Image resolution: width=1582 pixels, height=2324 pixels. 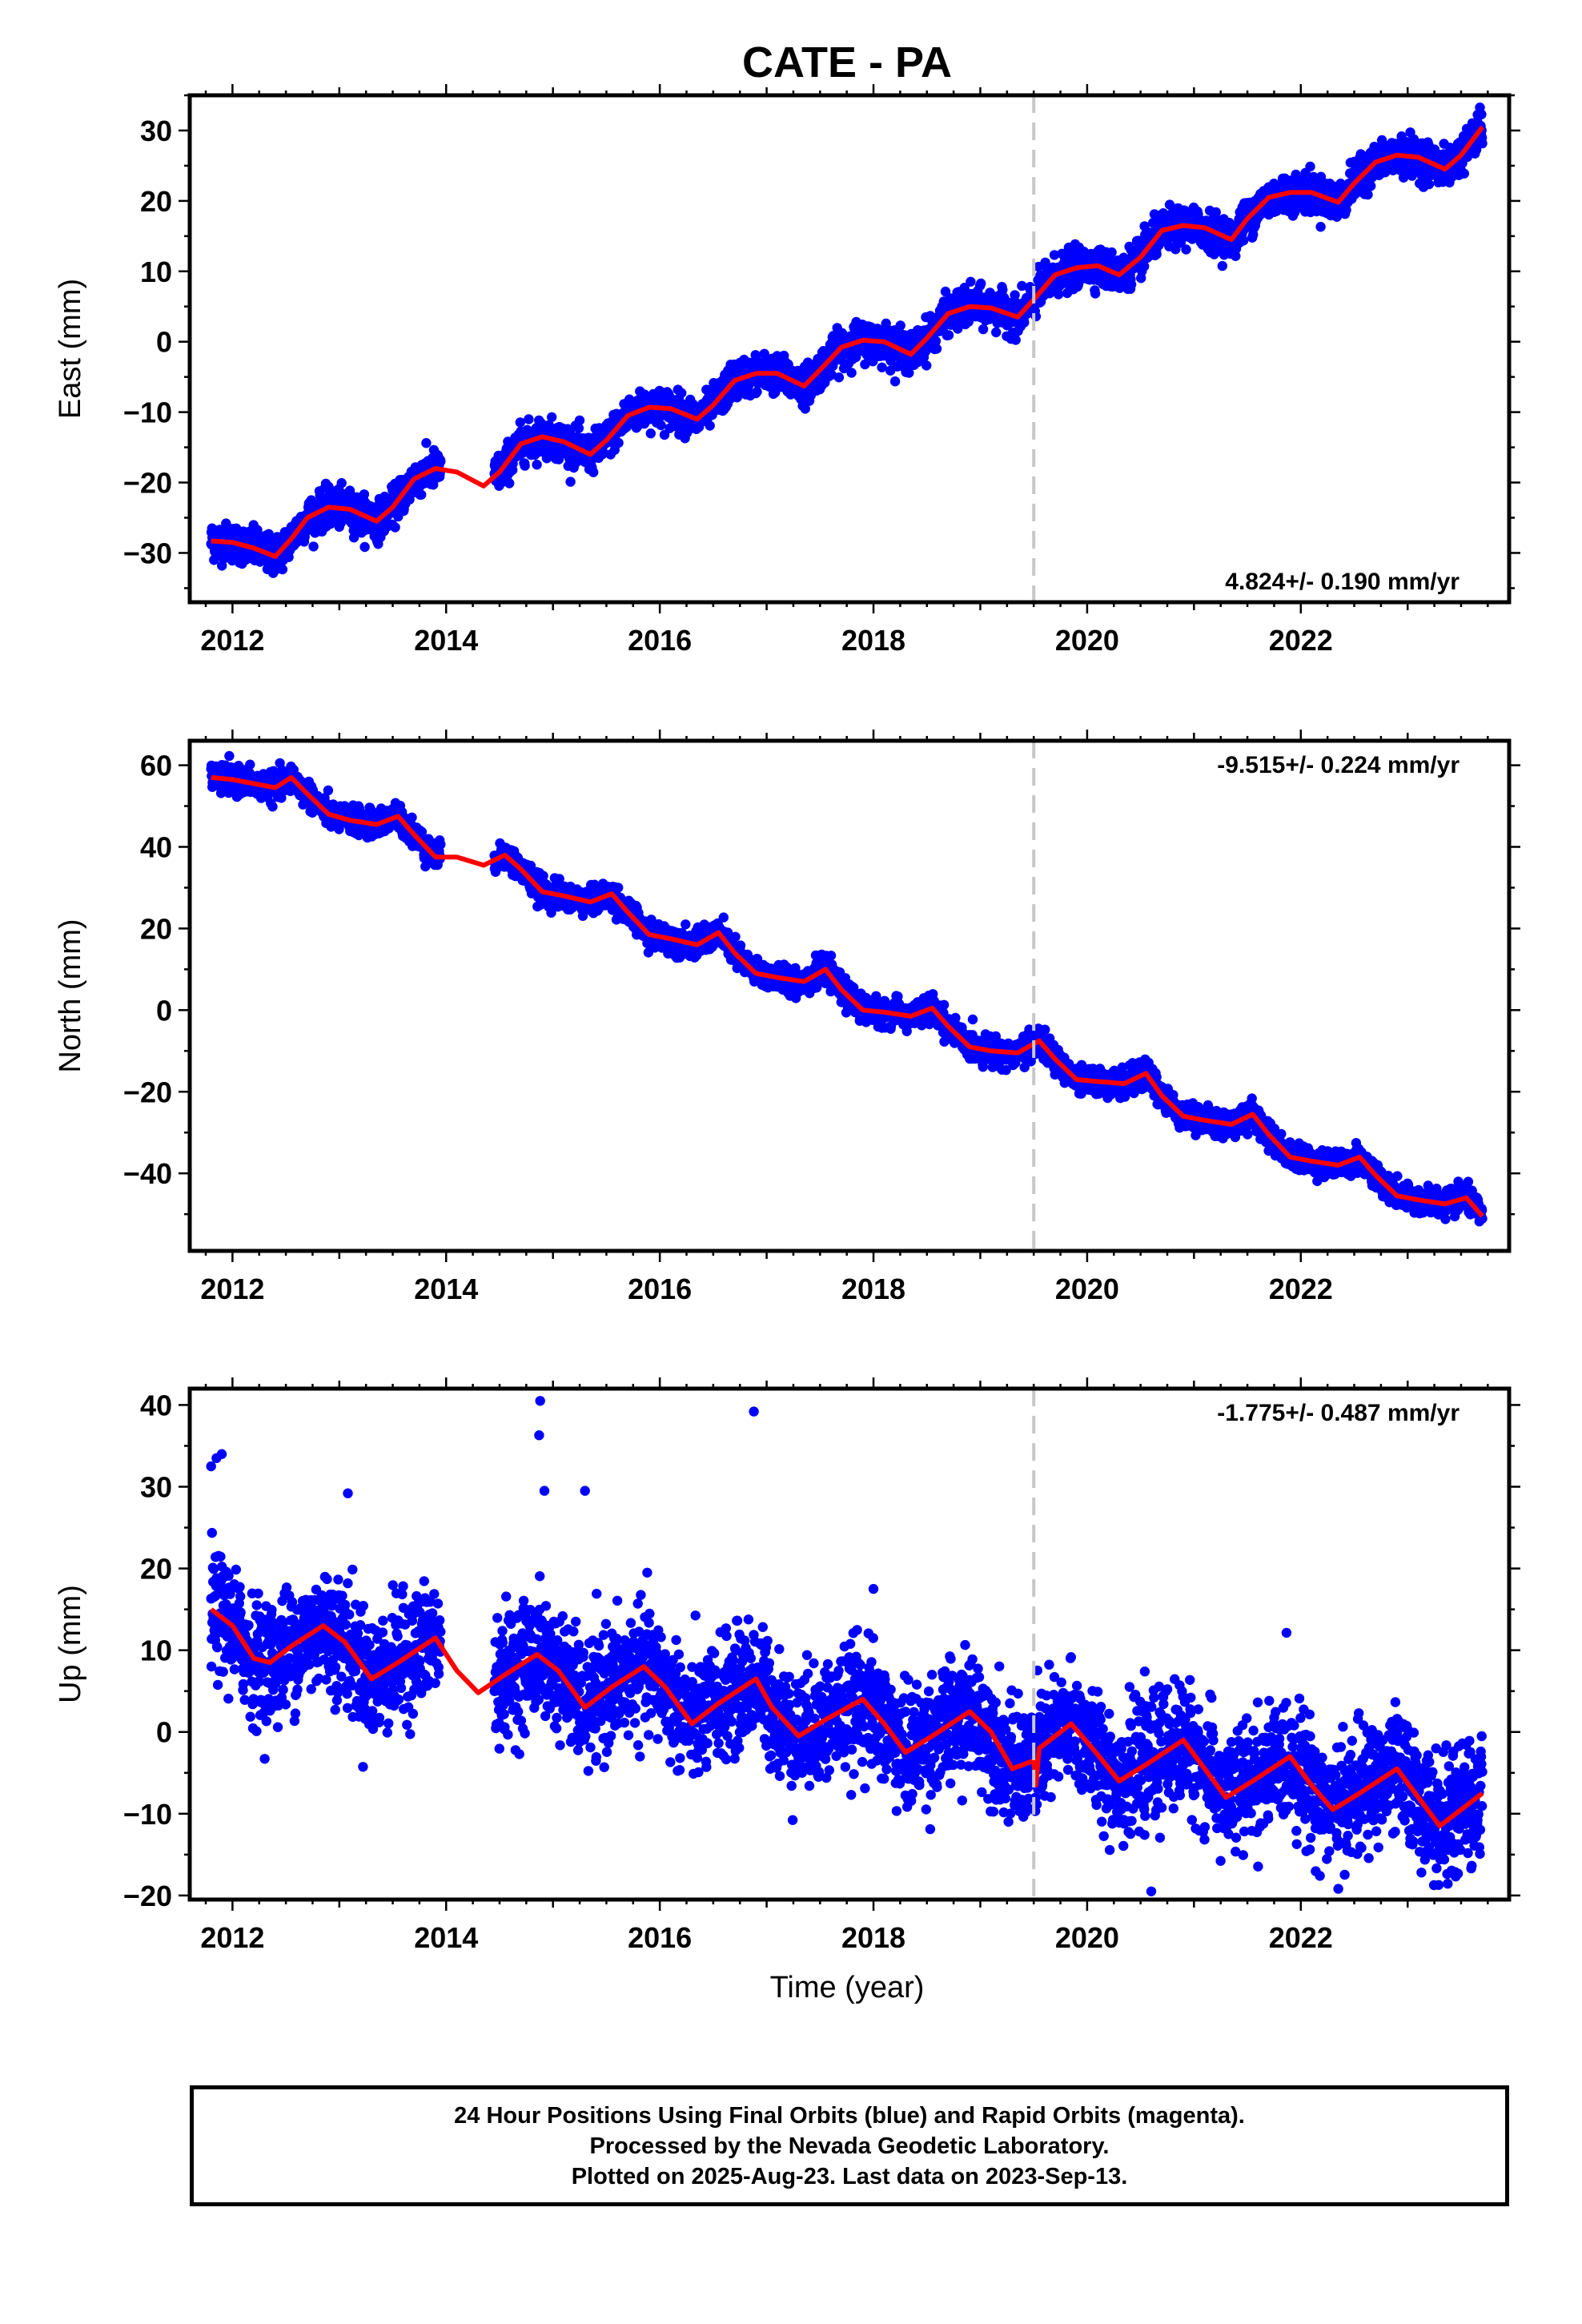 I want to click on east-y-tick-label: −30, so click(x=147, y=553).